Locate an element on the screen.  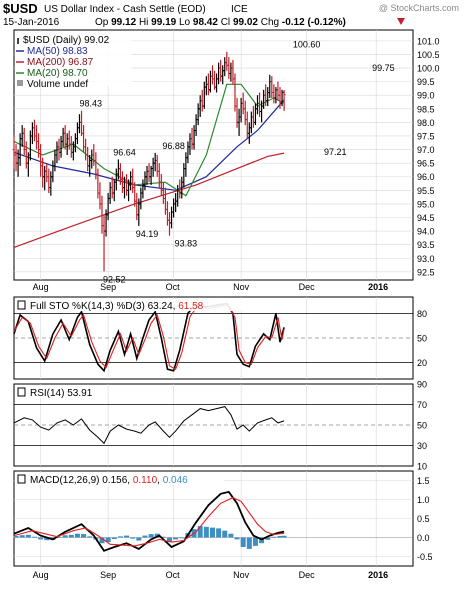
price-annotation: 96.64 is located at coordinates (124, 152).